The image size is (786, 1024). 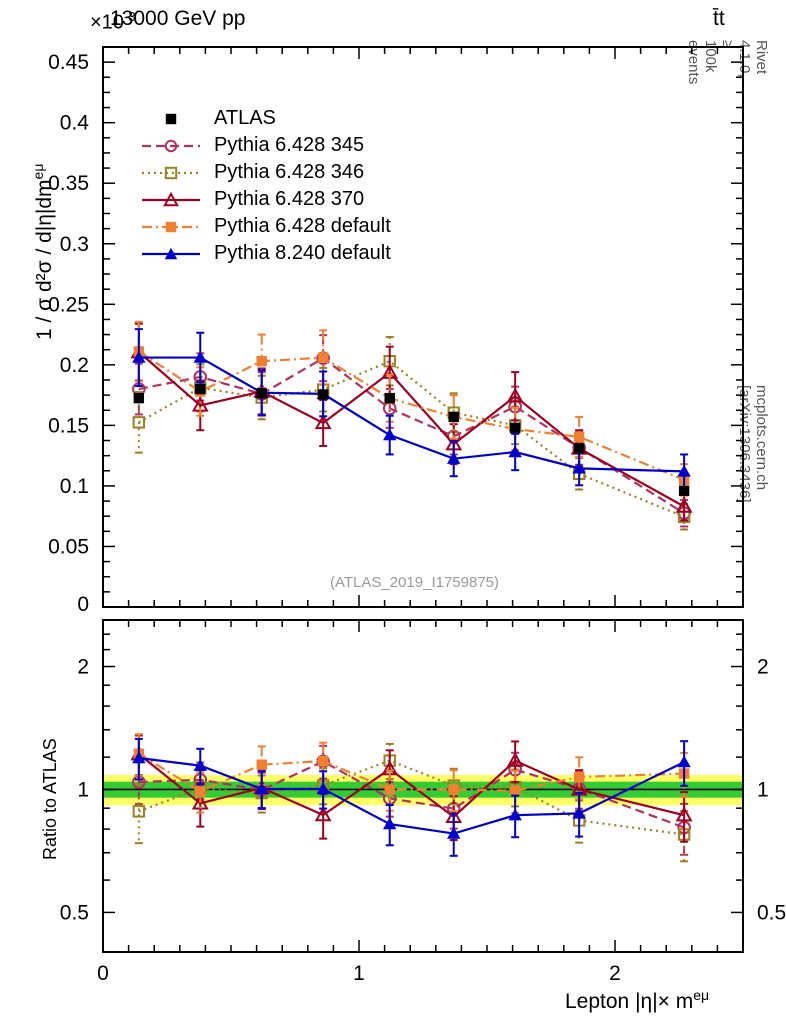 What do you see at coordinates (68, 304) in the screenshot?
I see `y-axis-tick-label-main: 0.25` at bounding box center [68, 304].